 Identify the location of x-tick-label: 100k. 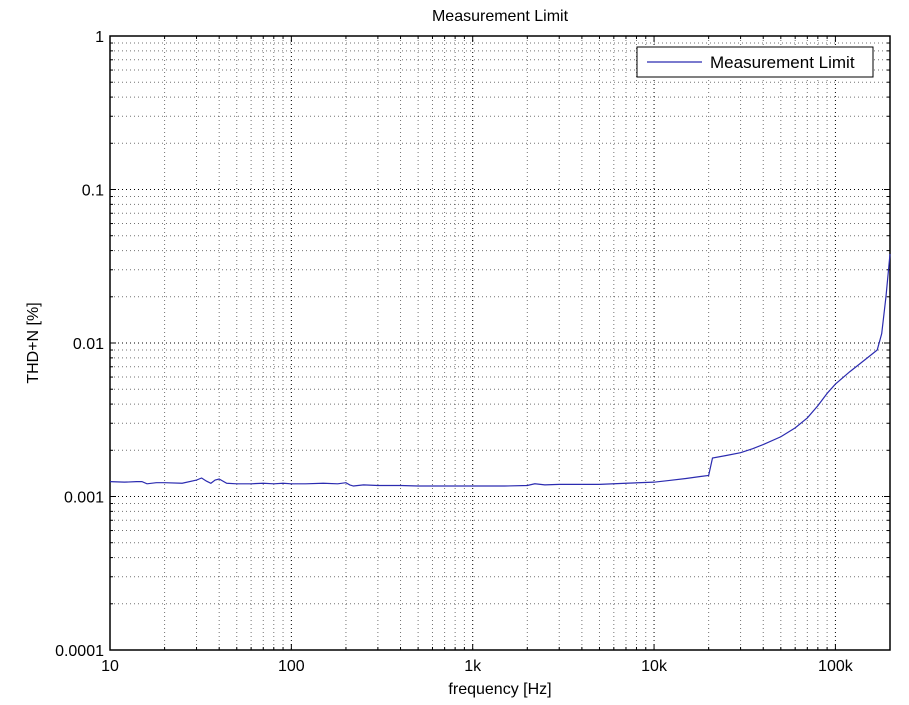
(836, 666).